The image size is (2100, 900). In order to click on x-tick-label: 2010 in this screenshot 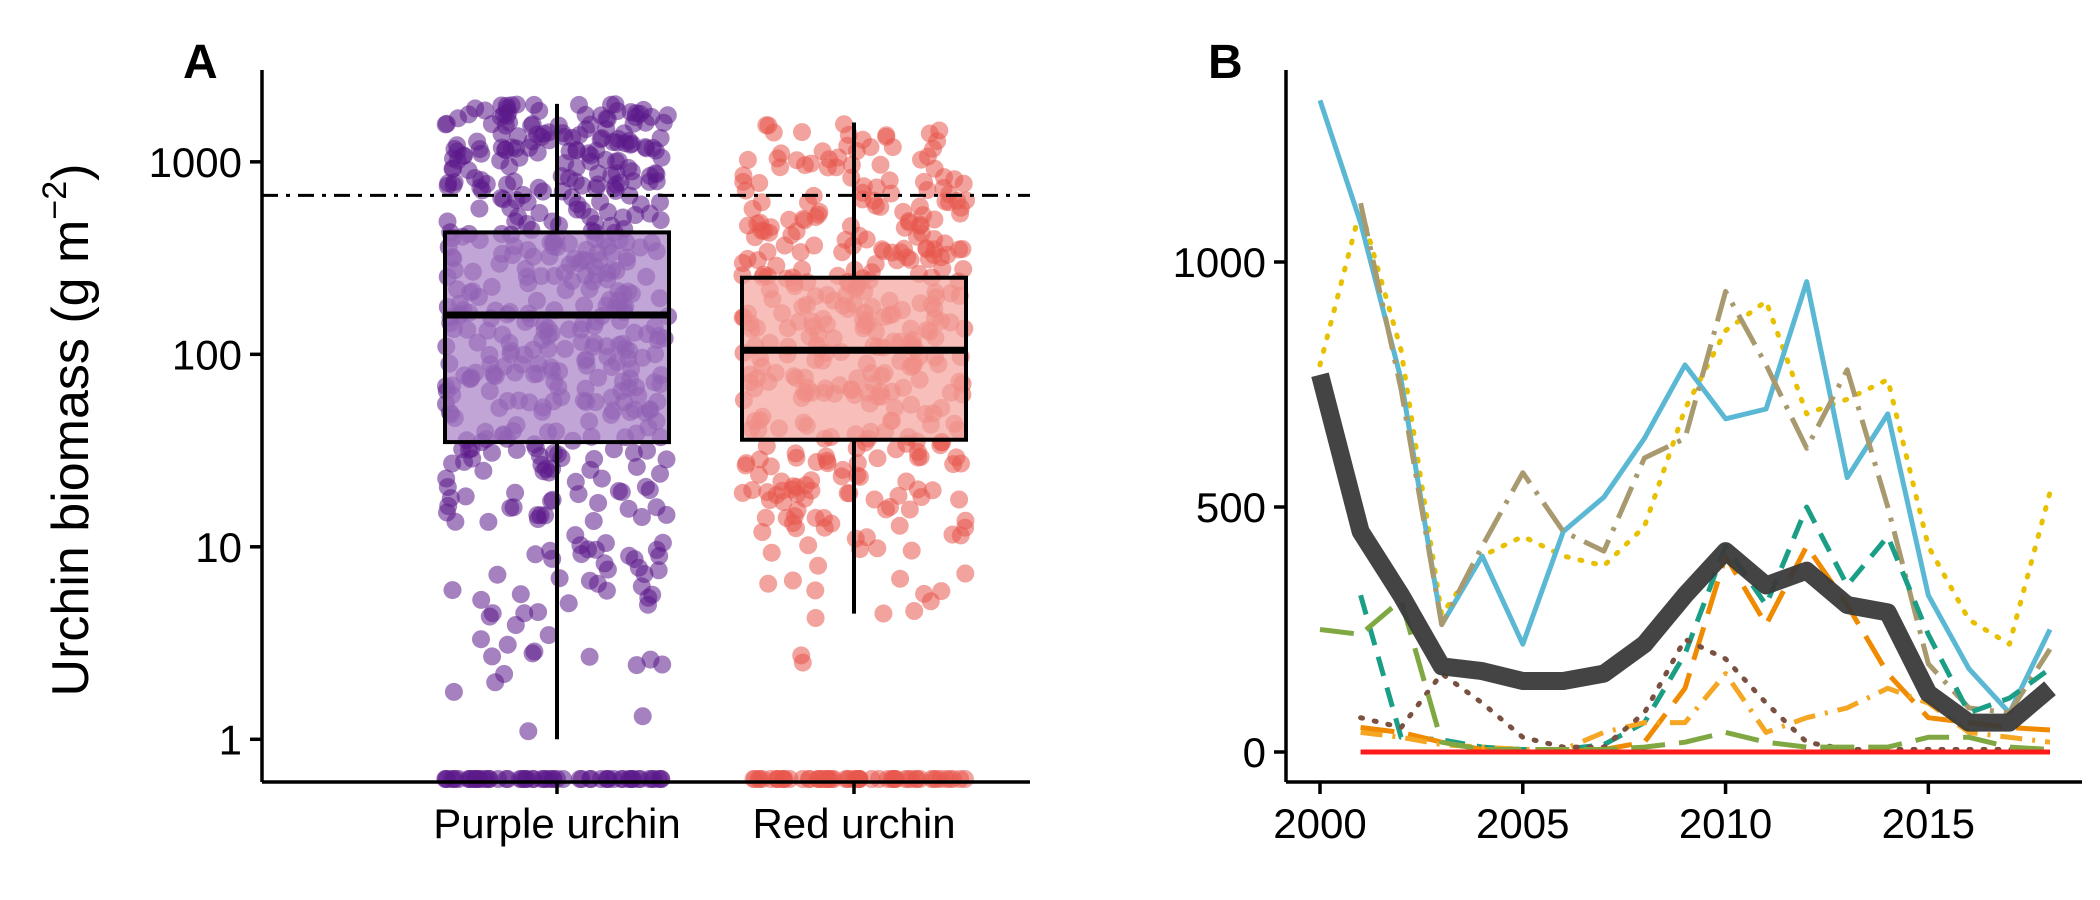, I will do `click(1725, 823)`.